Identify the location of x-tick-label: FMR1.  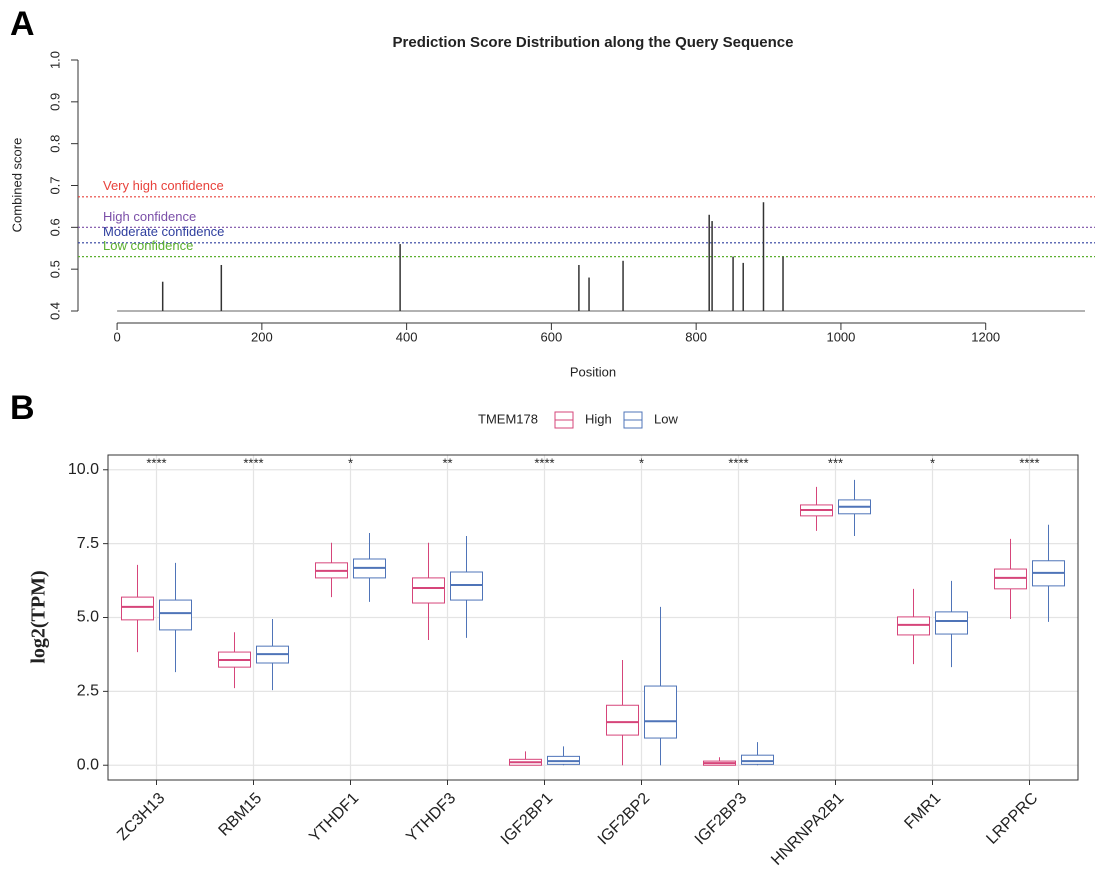
(922, 811).